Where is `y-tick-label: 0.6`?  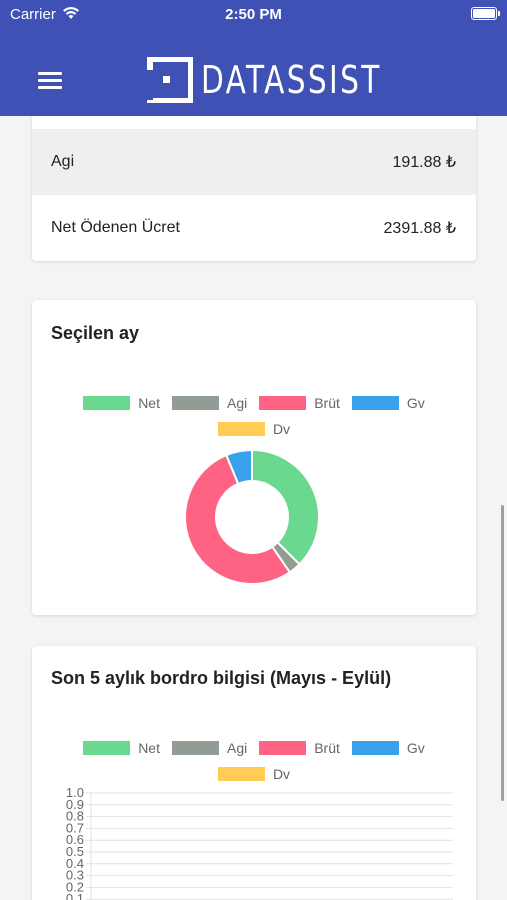 y-tick-label: 0.6 is located at coordinates (75, 839).